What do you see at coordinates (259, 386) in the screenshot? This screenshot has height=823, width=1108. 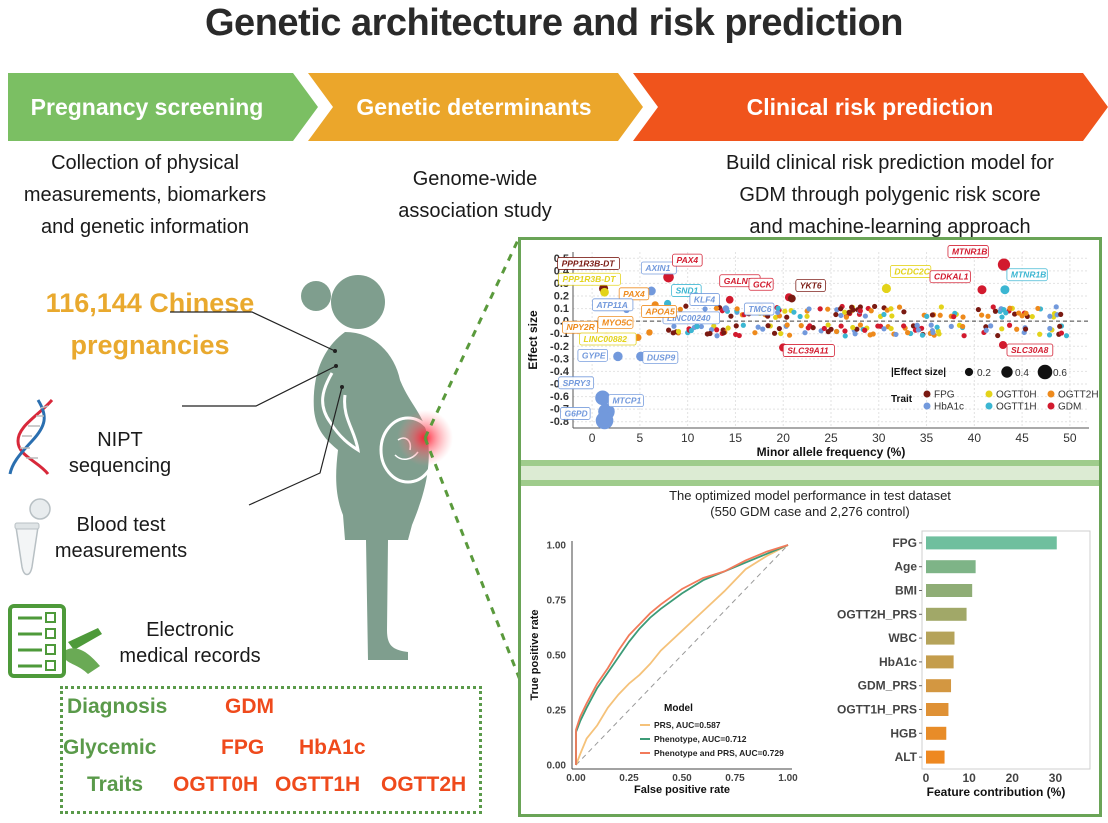 I see `connector-blood-test` at bounding box center [259, 386].